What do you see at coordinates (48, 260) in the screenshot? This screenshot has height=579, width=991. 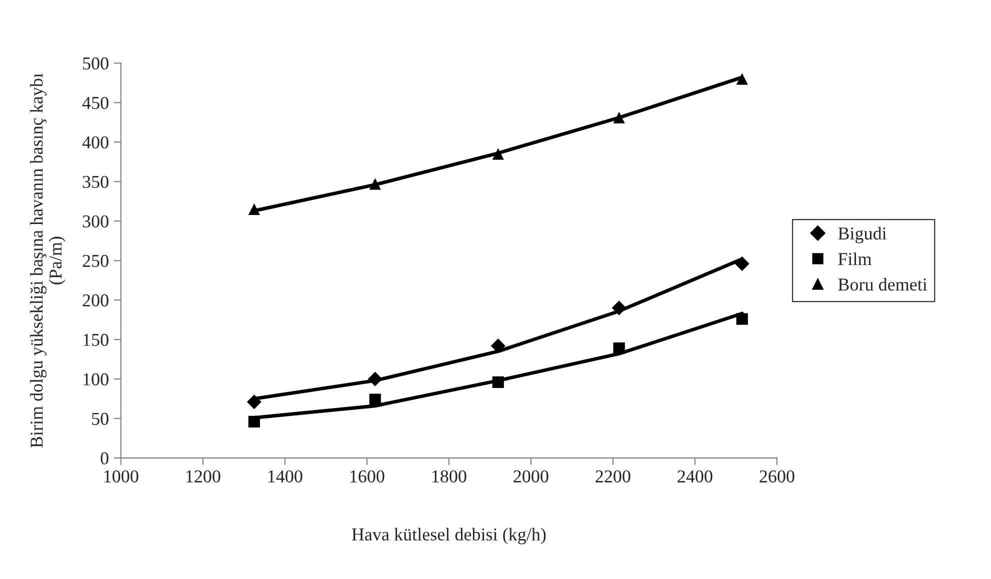 I see `y-axis-title: Birim dolgu yüksekliği başına havanın basınç kaybı (Pa/m)` at bounding box center [48, 260].